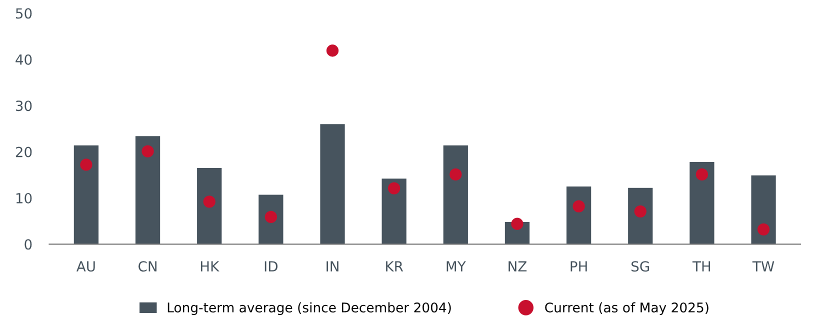  Describe the element at coordinates (763, 266) in the screenshot. I see `x-tick-label: TW` at that location.